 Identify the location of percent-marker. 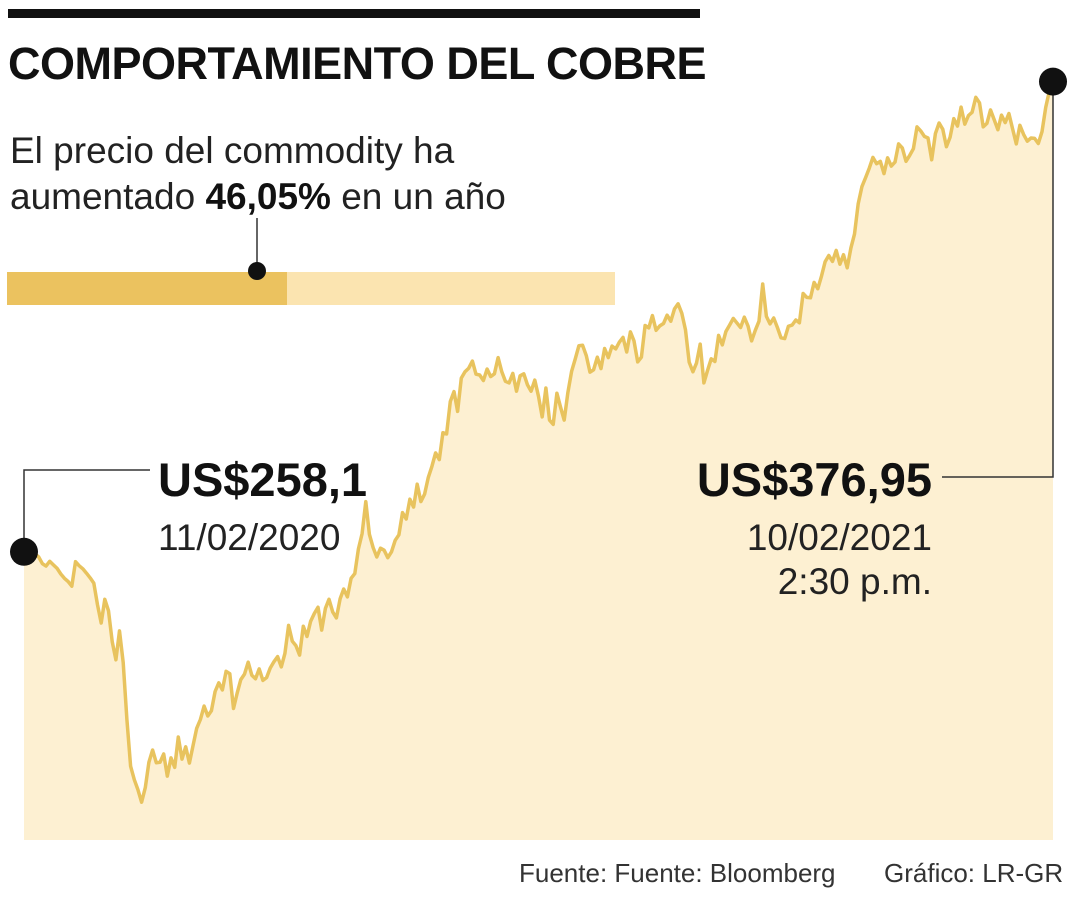
(257, 271).